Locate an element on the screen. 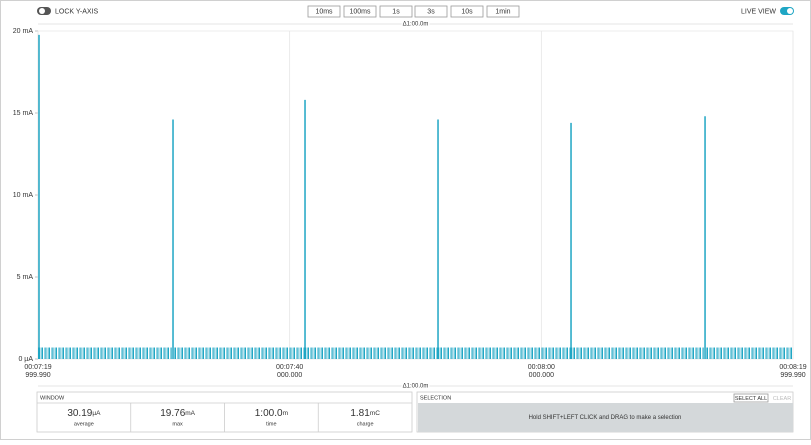  x-tick-label: 00:08:00 is located at coordinates (541, 367).